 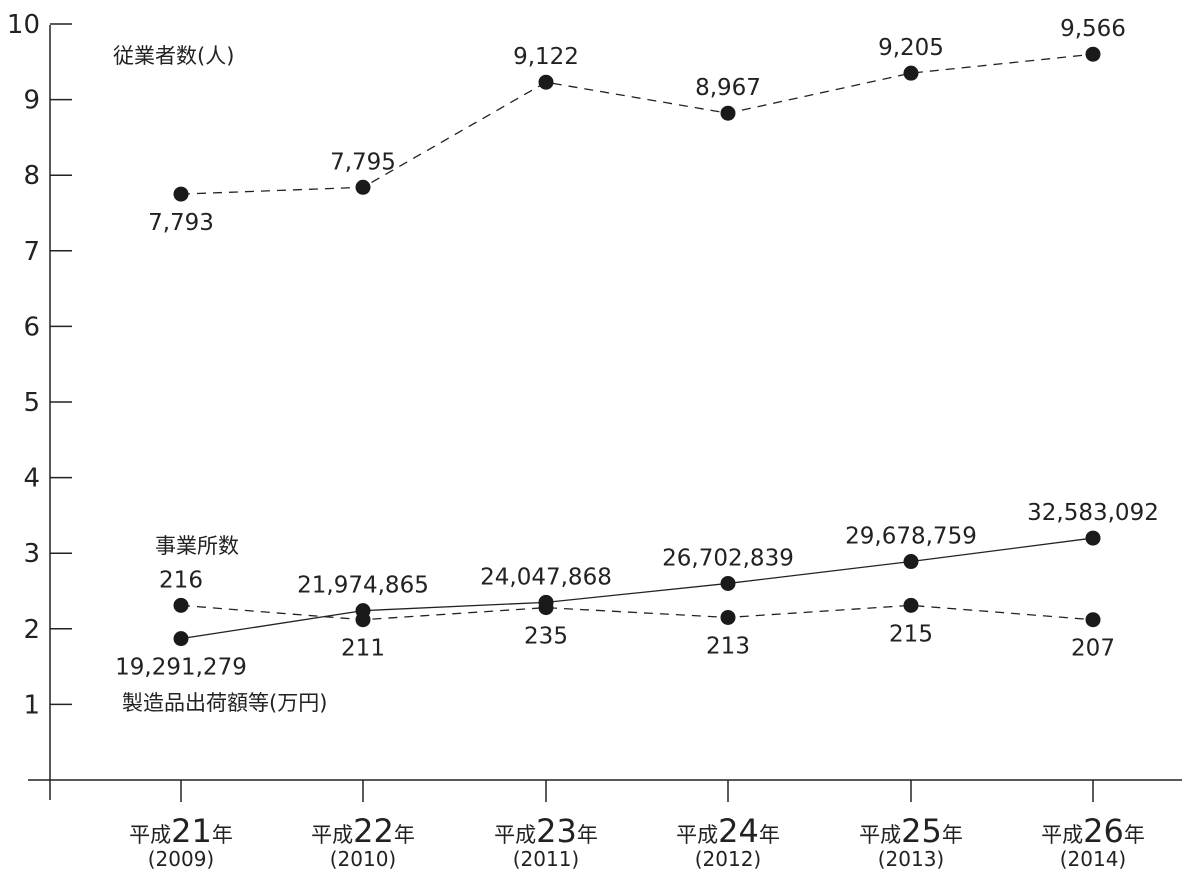 What do you see at coordinates (363, 162) in the screenshot?
I see `data-label: 7,795` at bounding box center [363, 162].